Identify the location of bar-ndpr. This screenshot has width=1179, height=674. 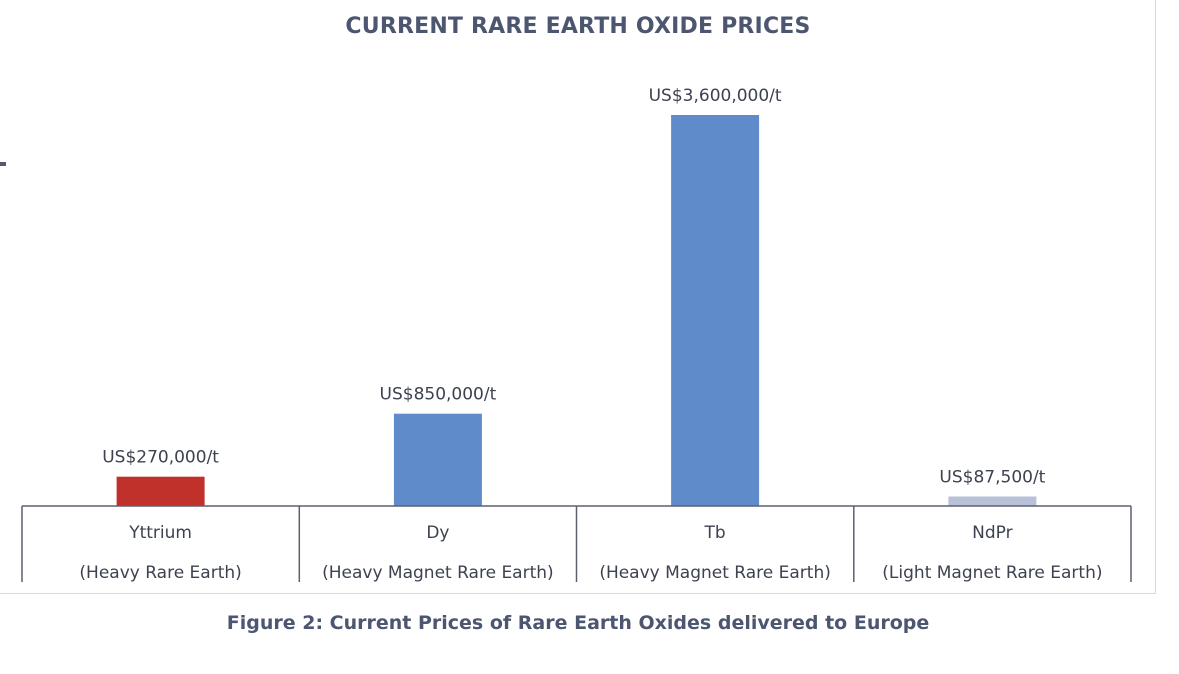
(992, 501).